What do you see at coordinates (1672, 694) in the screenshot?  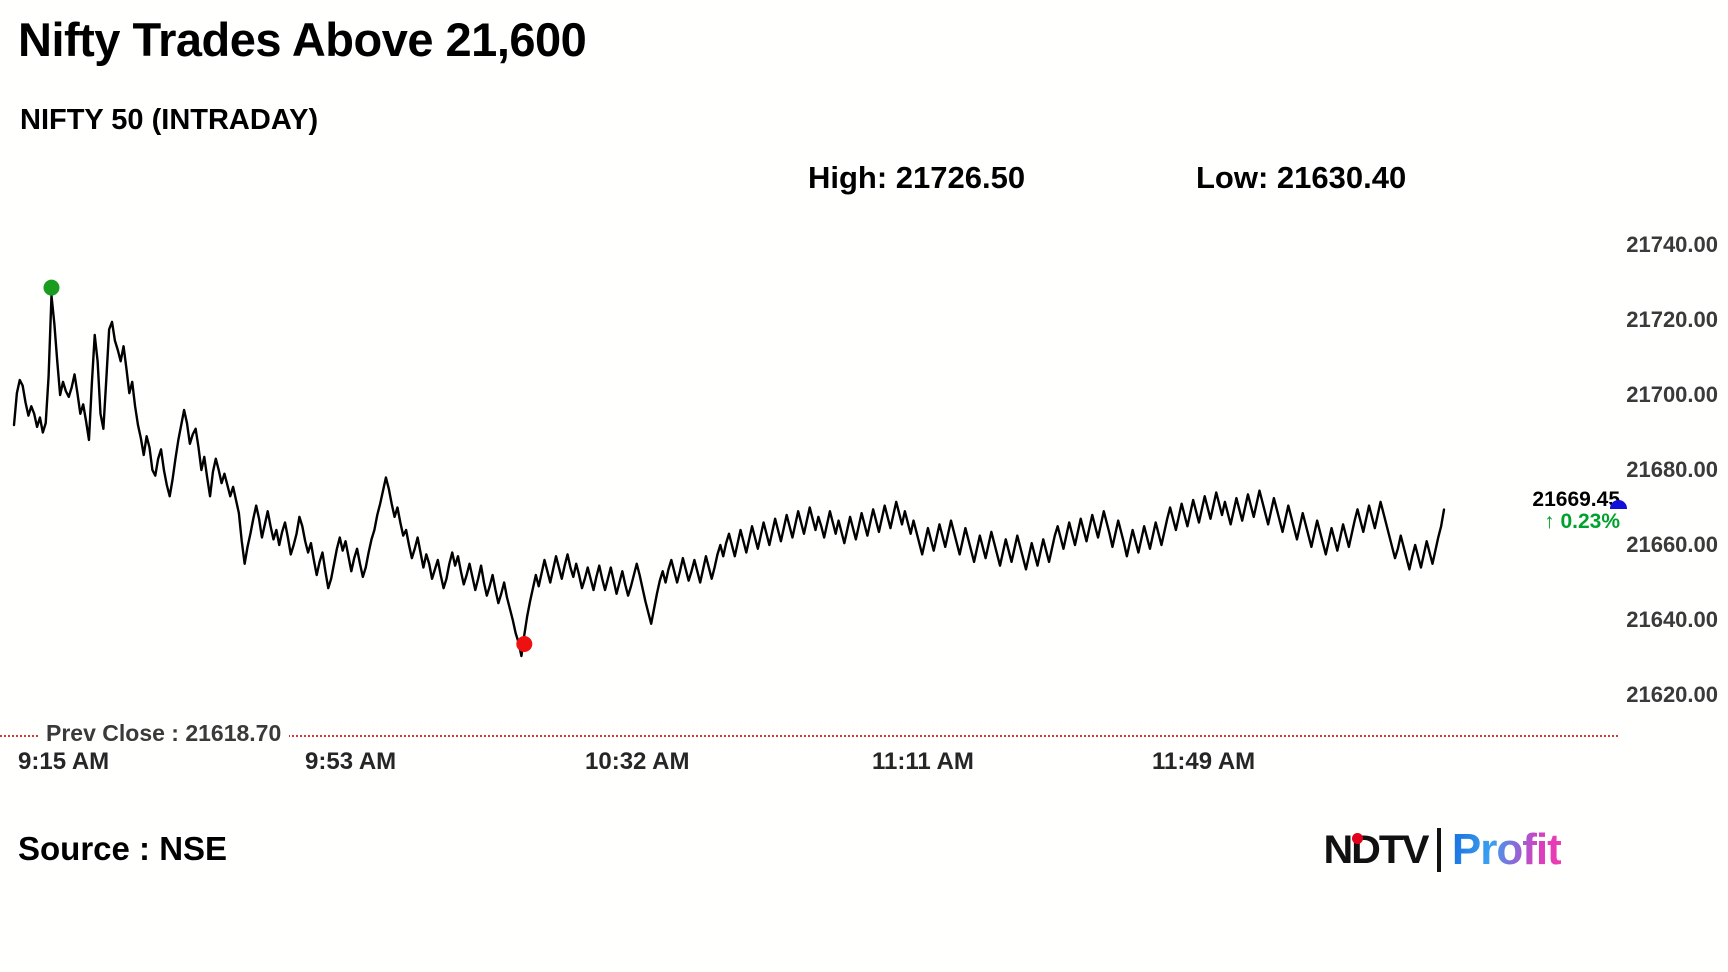 I see `y-axis-tick: 21620.00` at bounding box center [1672, 694].